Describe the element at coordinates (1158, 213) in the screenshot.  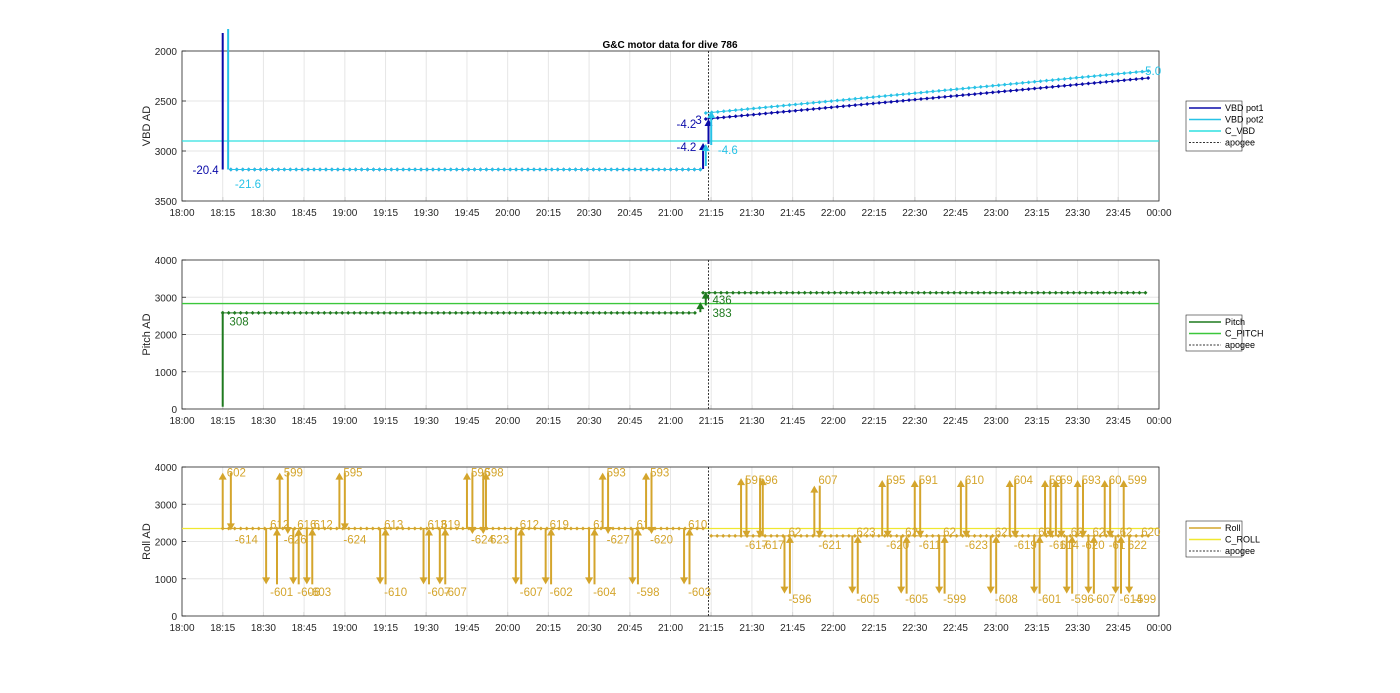
I see `x-tick-label: 00:00` at that location.